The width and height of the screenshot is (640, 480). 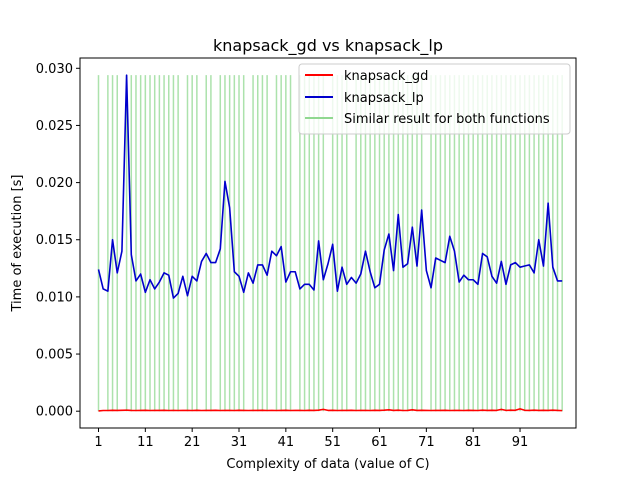 What do you see at coordinates (192, 442) in the screenshot?
I see `x-tick-label: 21` at bounding box center [192, 442].